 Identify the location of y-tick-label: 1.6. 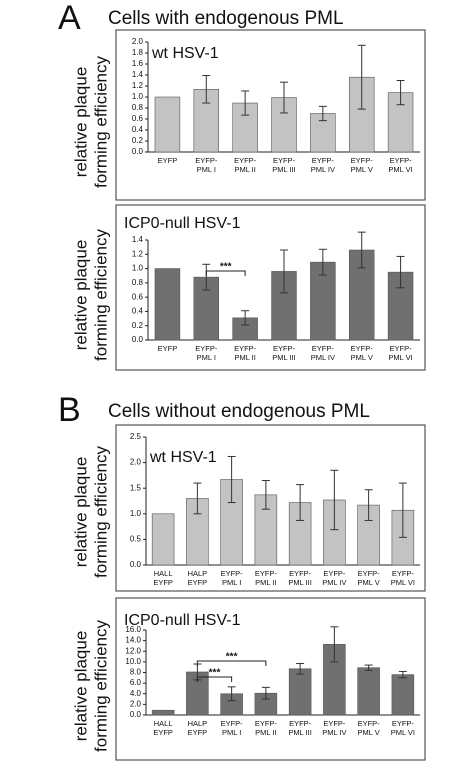
(138, 63).